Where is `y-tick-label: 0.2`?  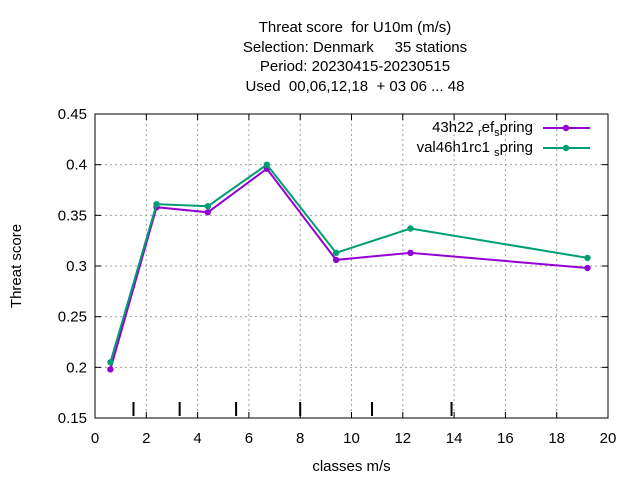 y-tick-label: 0.2 is located at coordinates (76, 367).